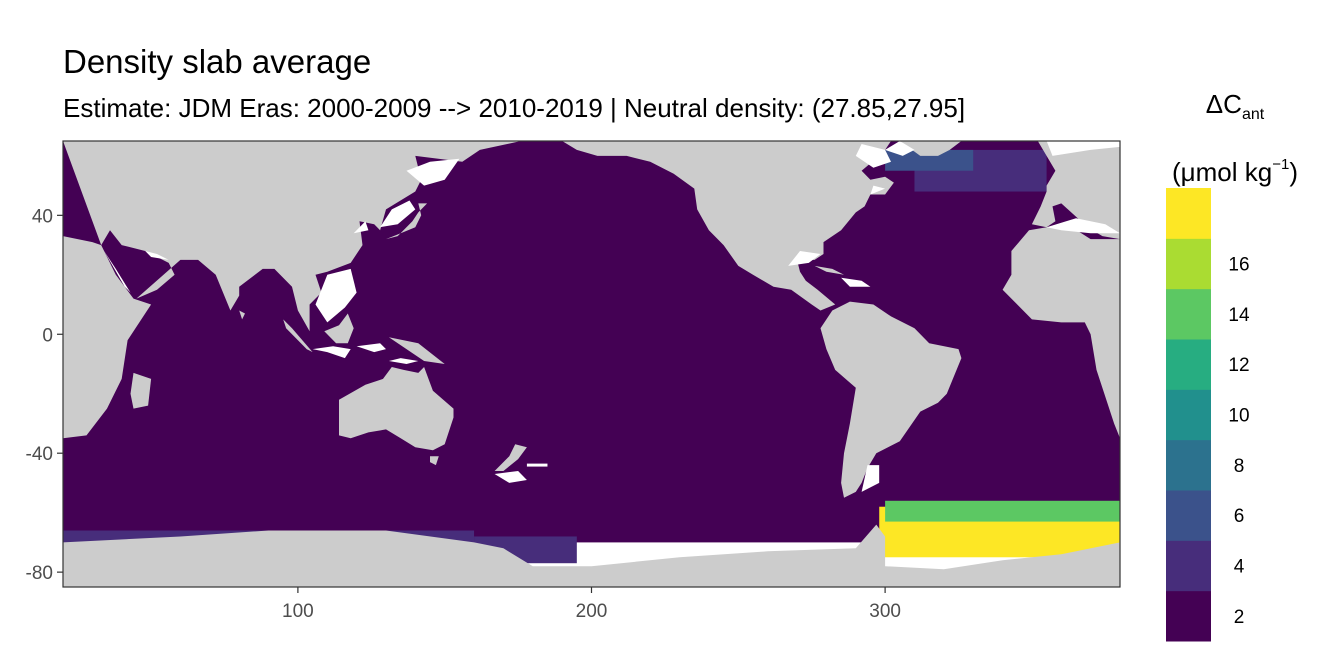 The width and height of the screenshot is (1344, 672). Describe the element at coordinates (1239, 466) in the screenshot. I see `legend-break-label: 8` at that location.